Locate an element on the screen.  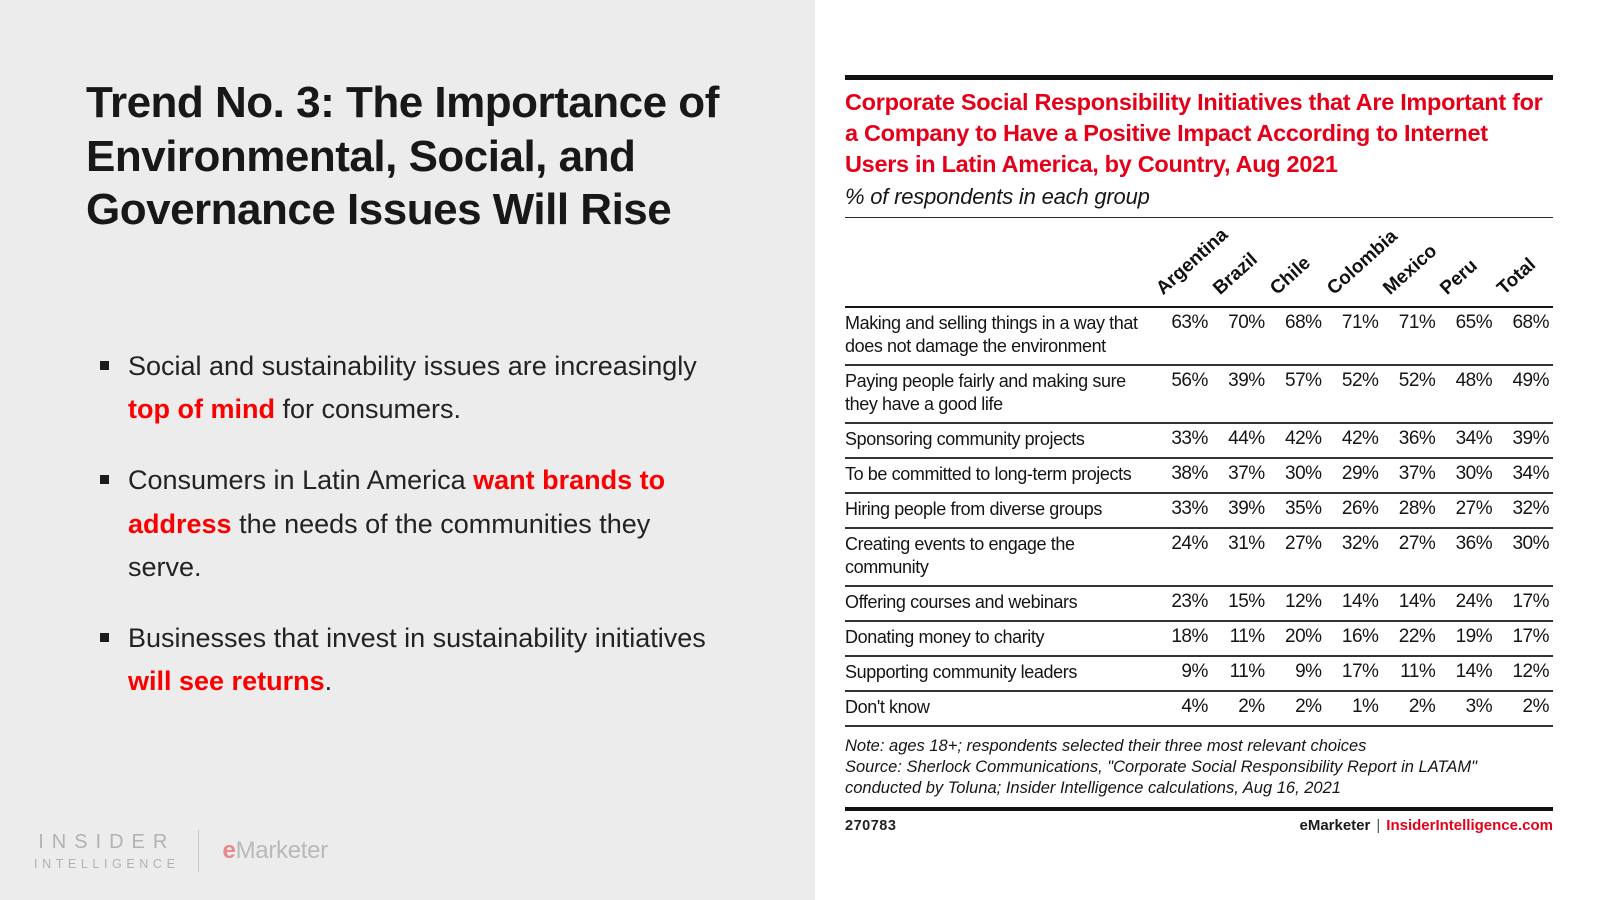
column-header: Peru is located at coordinates (1459, 277).